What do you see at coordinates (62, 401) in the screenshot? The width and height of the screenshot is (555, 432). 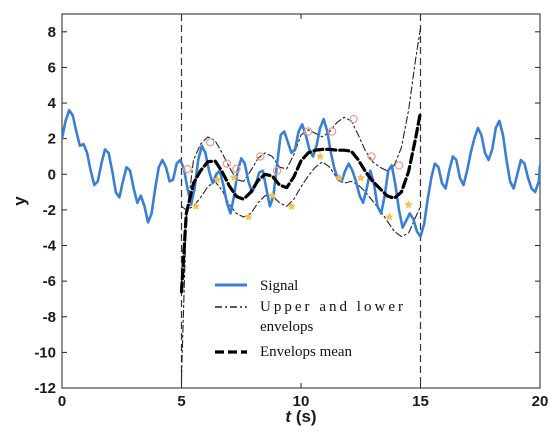 I see `x-tick-label: 0` at bounding box center [62, 401].